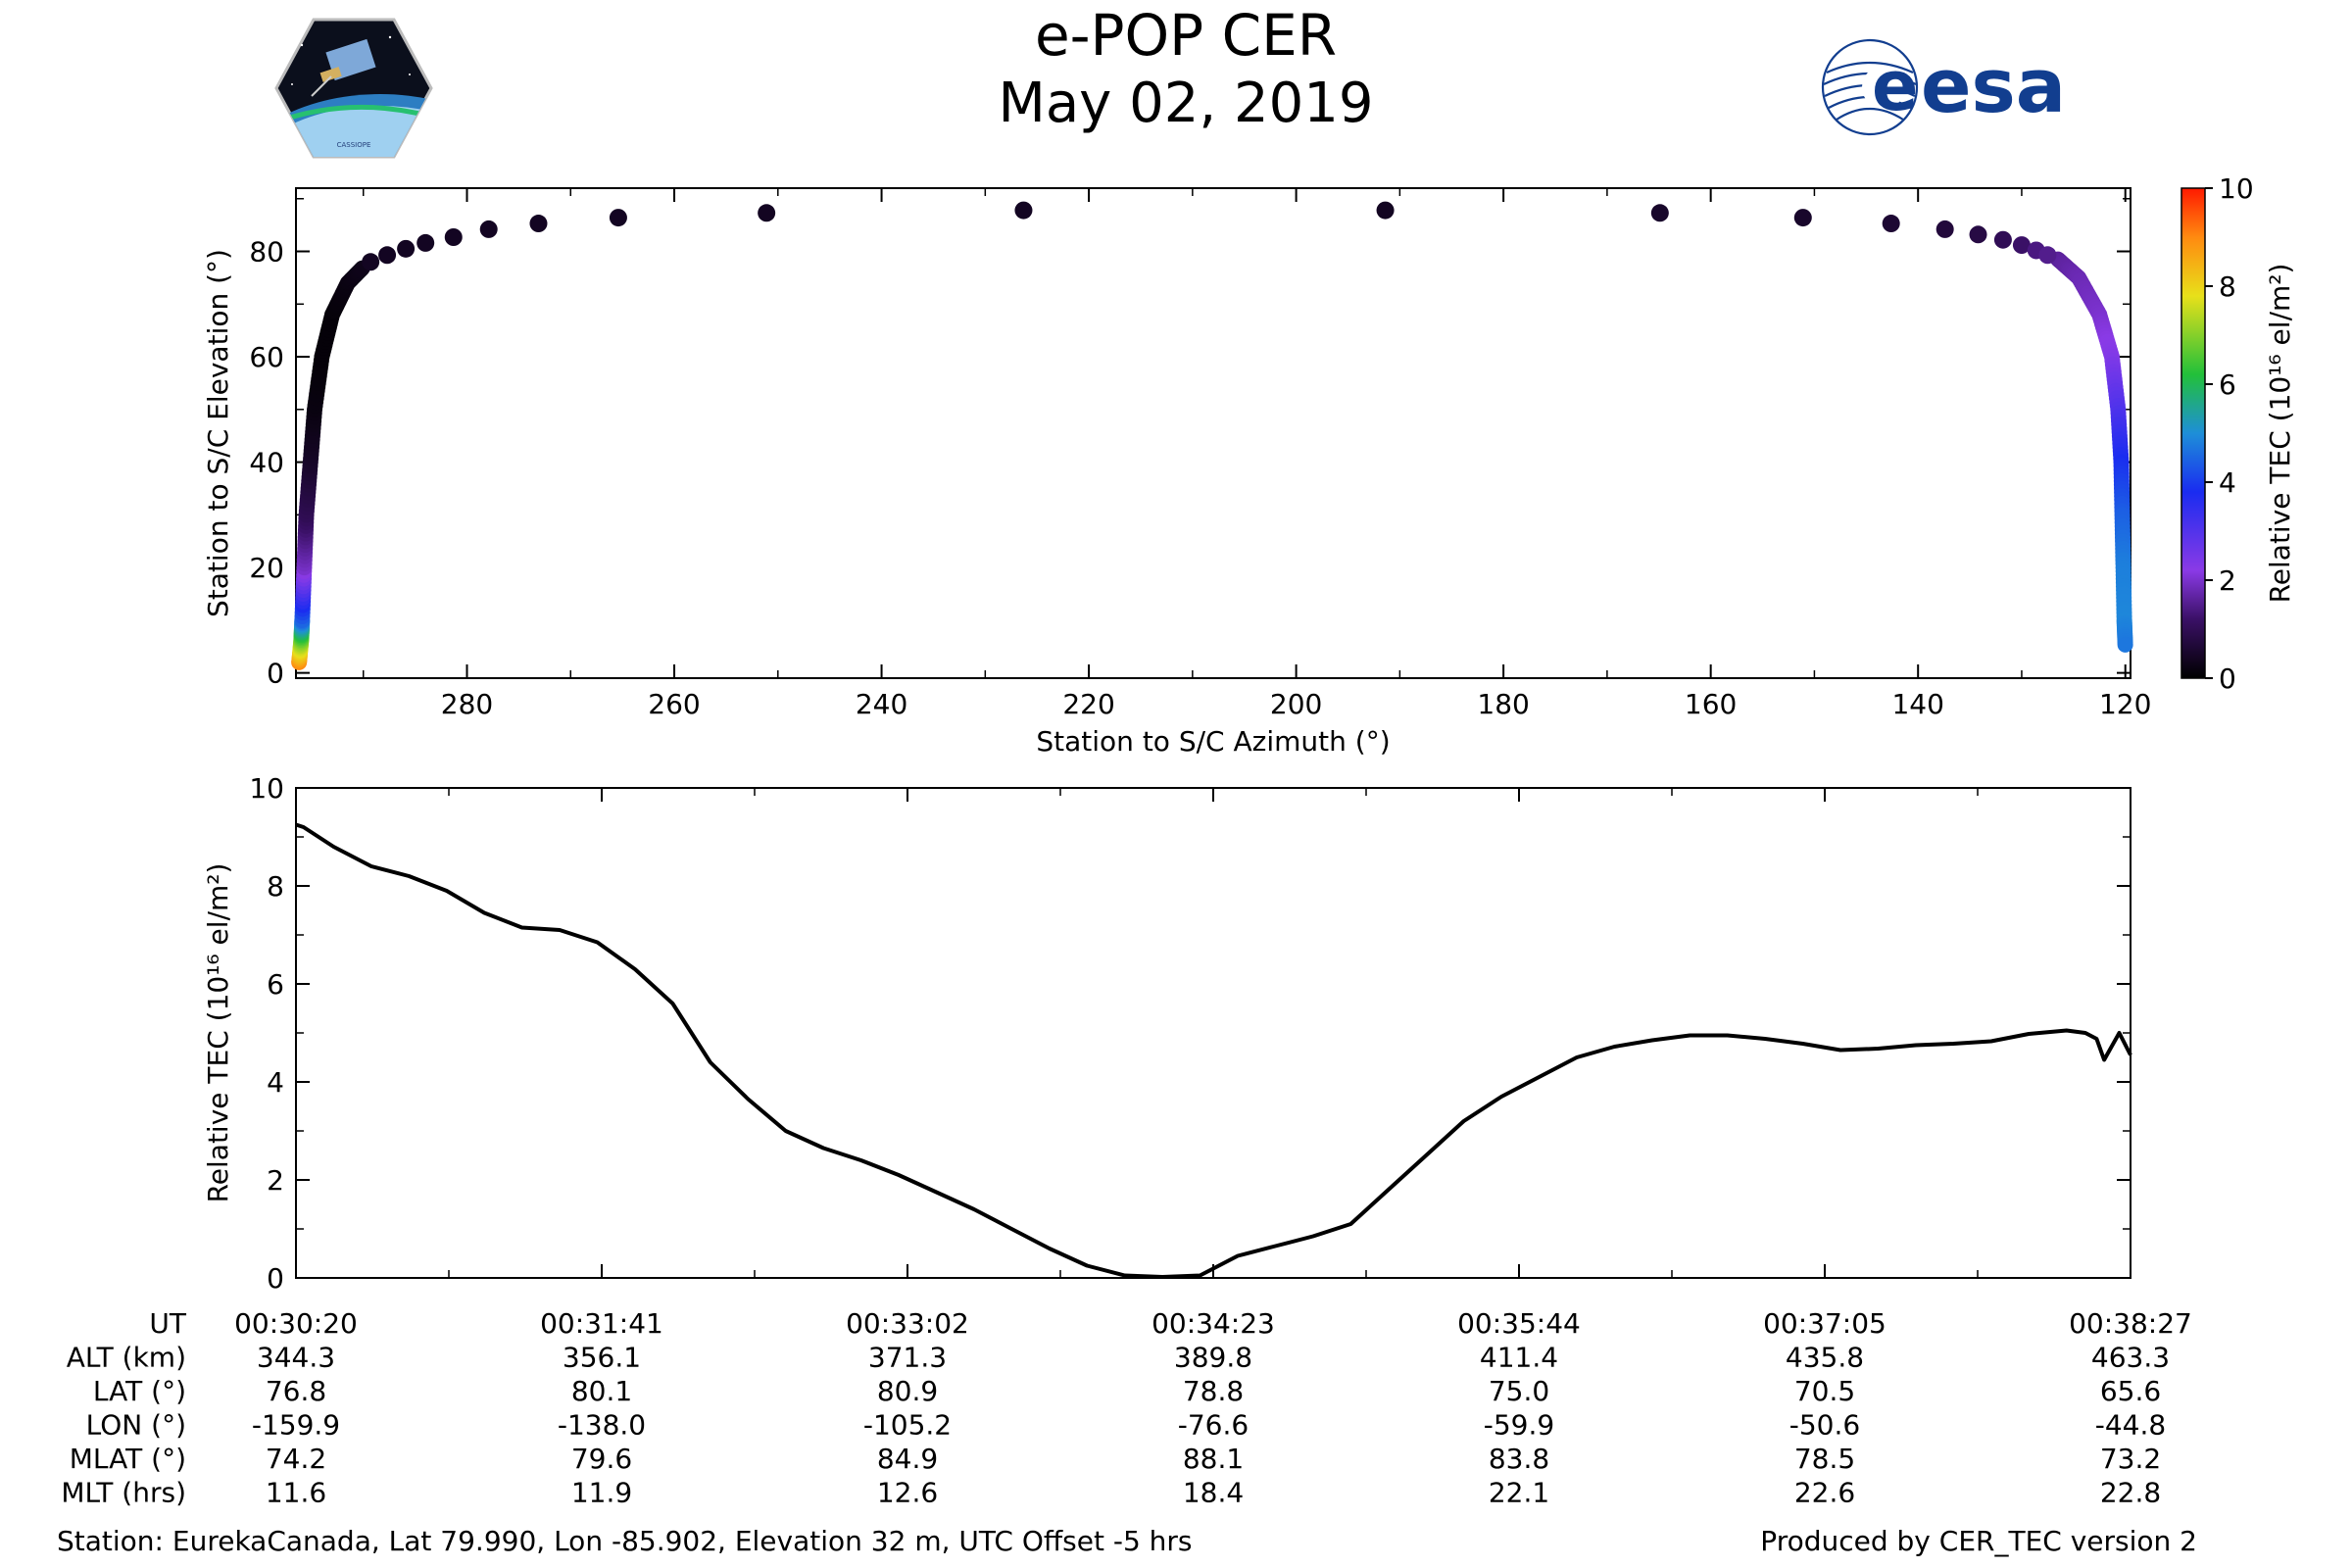  Describe the element at coordinates (296, 1391) in the screenshot. I see `table-cell: 76.8` at that location.